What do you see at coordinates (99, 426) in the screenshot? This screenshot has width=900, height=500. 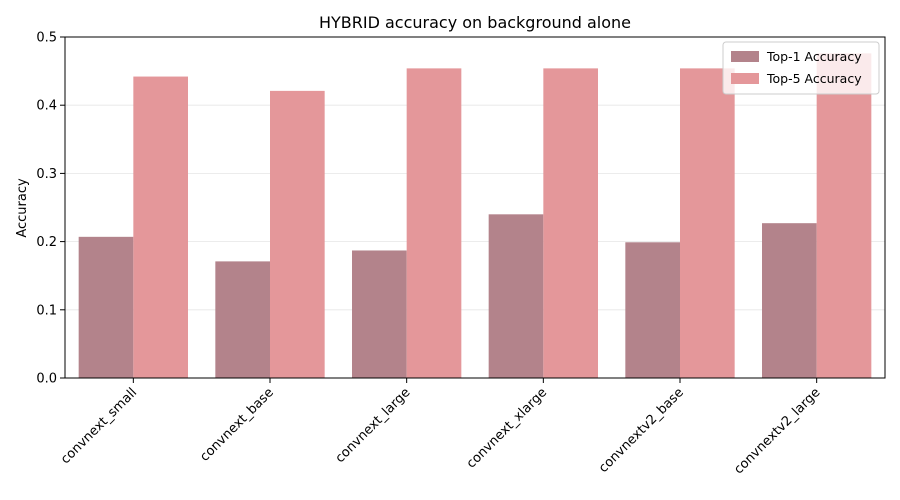 I see `x-tick-label: convnext_small` at bounding box center [99, 426].